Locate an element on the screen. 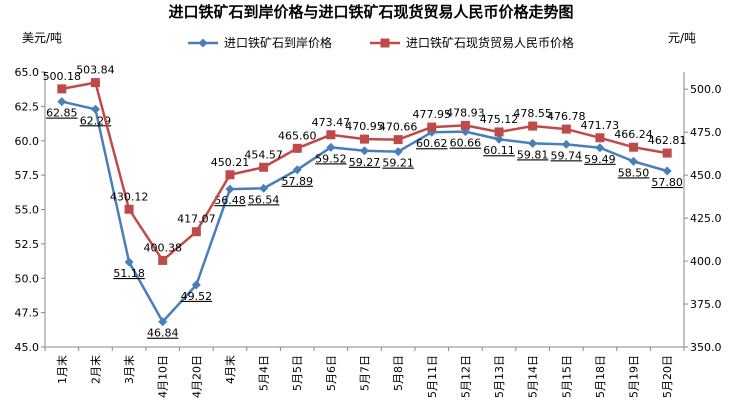  data-label: 49.52 is located at coordinates (197, 296).